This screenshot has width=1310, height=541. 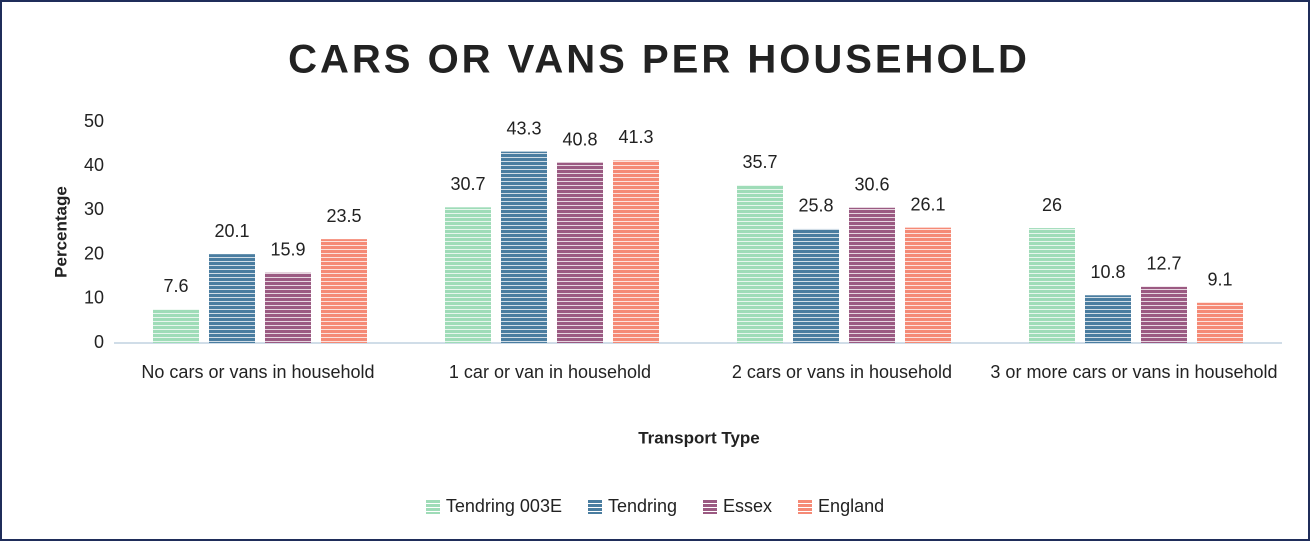 I want to click on x-tick-label: 3 or more cars or vans in household, so click(x=1134, y=372).